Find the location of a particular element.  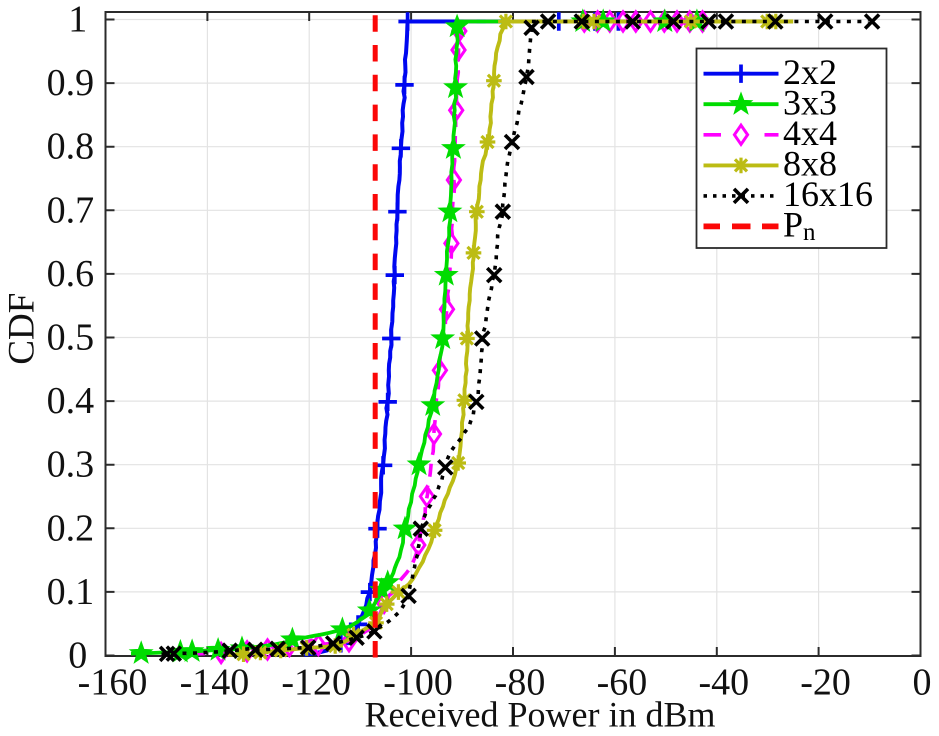

svg-text: -160 is located at coordinates (113, 683).